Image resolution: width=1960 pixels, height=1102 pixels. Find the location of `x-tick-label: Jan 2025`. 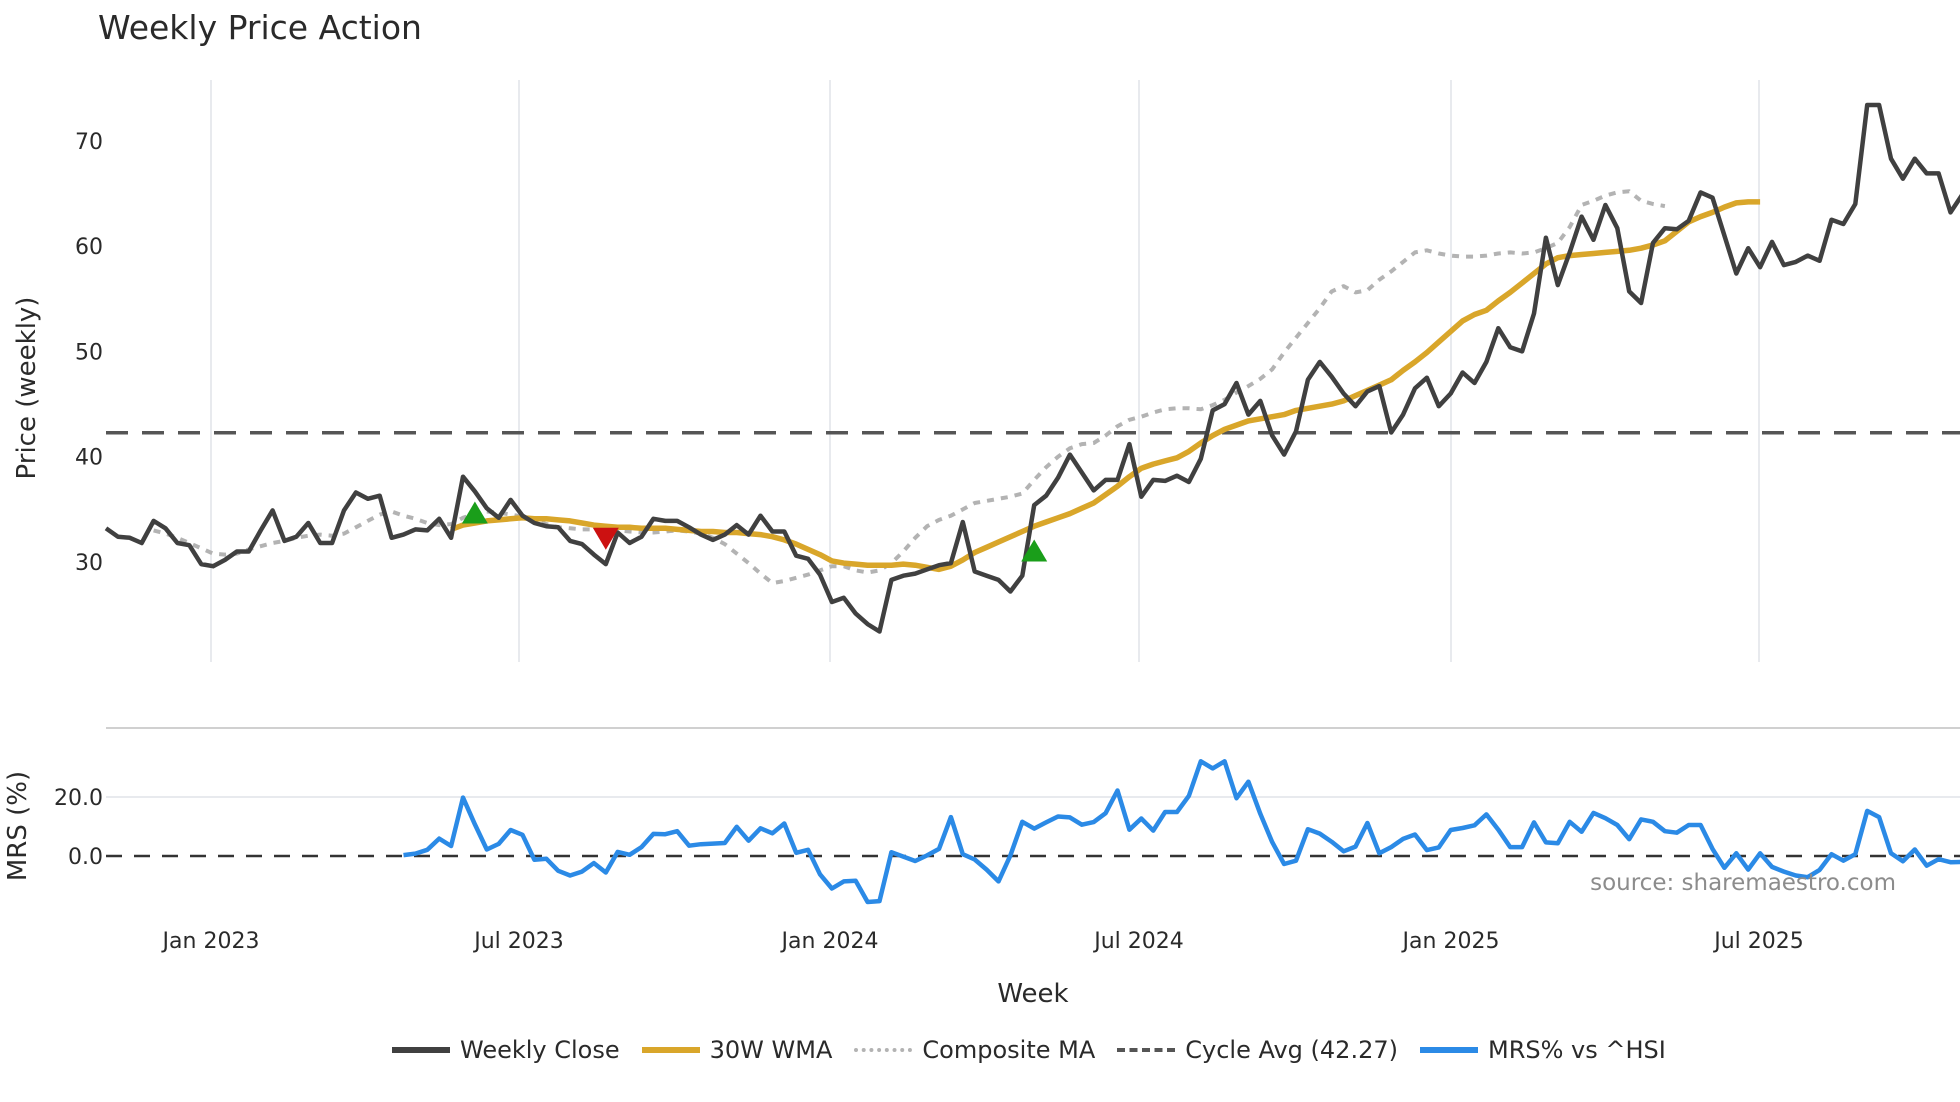

x-tick-label: Jan 2025 is located at coordinates (1450, 941).